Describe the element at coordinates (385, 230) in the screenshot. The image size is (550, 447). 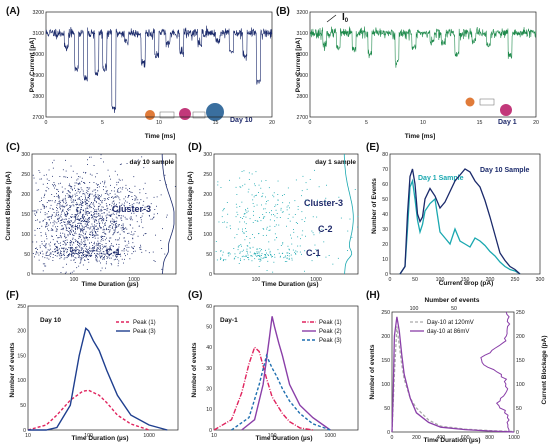
I see `e-ytick-label: 30` at that location.